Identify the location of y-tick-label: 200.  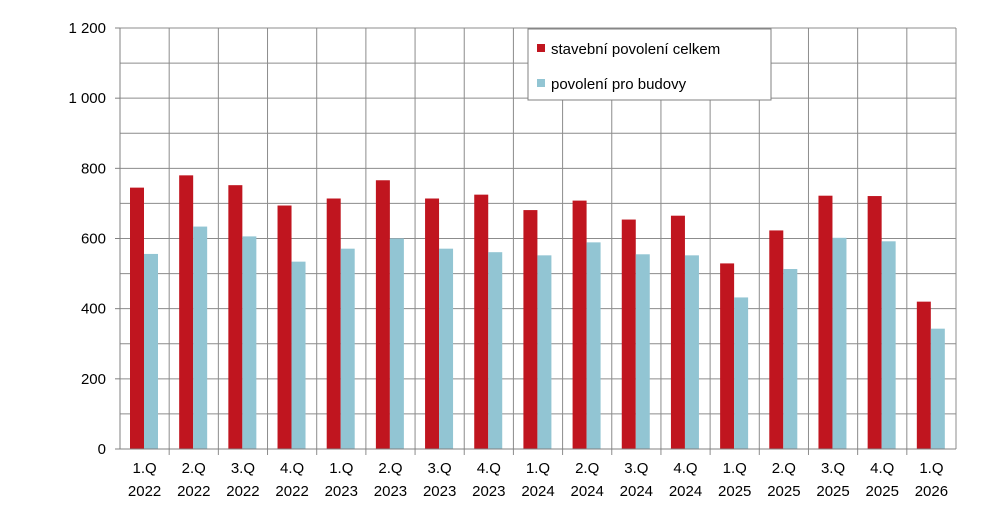
(93, 379).